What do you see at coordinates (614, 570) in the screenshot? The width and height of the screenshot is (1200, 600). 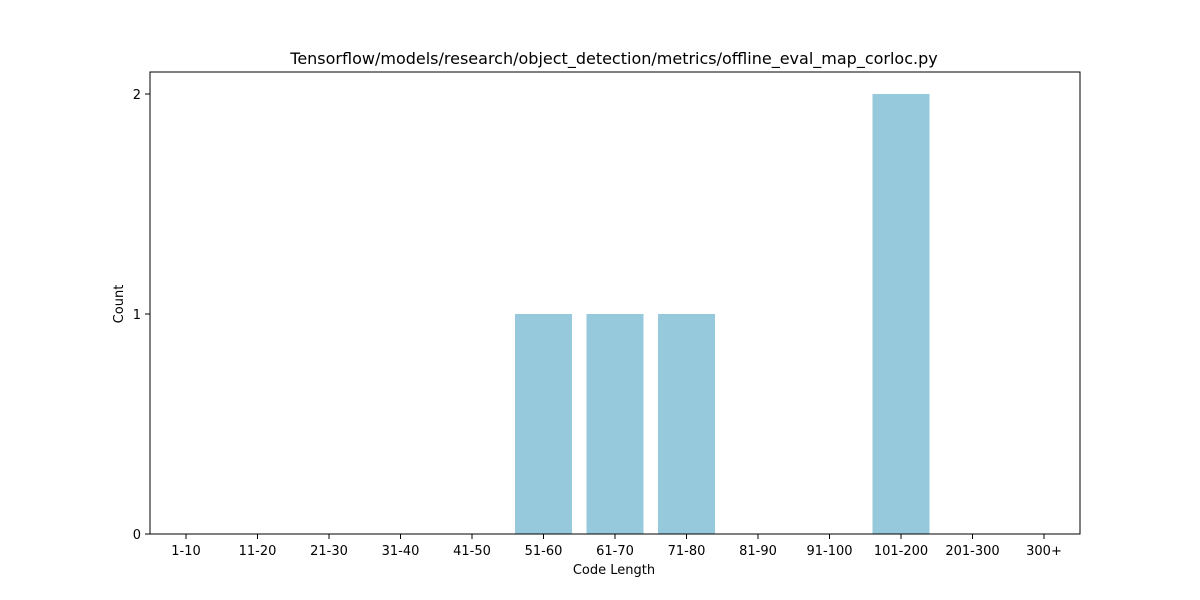 I see `x-axis-label: Code Length` at bounding box center [614, 570].